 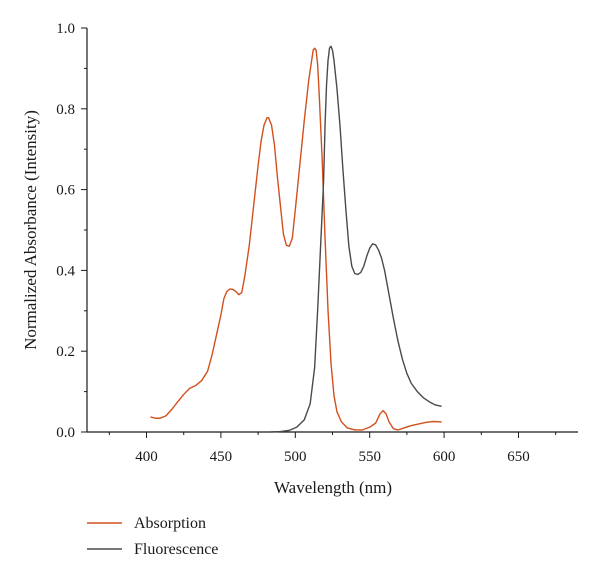 I want to click on x-tick-label: 400, so click(x=146, y=457).